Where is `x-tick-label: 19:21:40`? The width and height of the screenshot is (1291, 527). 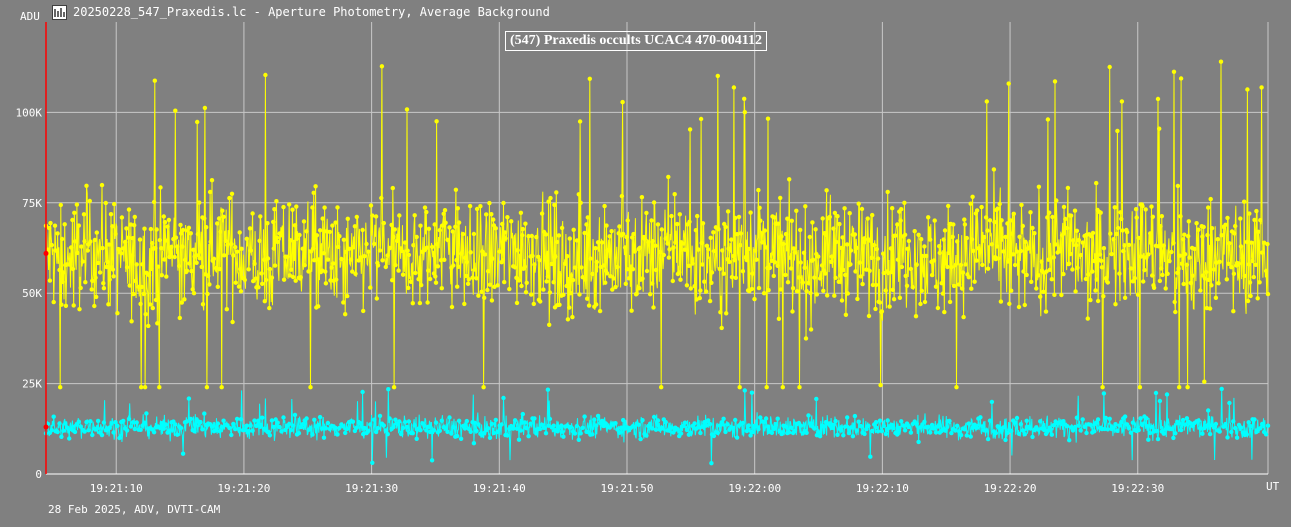
x-tick-label: 19:21:40 is located at coordinates (499, 488).